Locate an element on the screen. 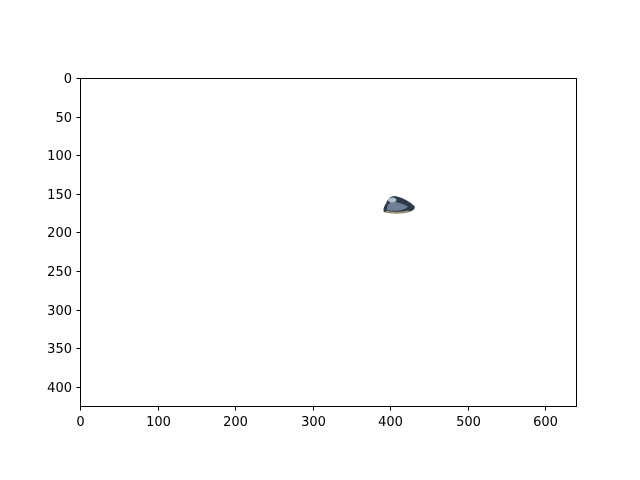 The width and height of the screenshot is (640, 480). y-tick-label: 100 is located at coordinates (59, 156).